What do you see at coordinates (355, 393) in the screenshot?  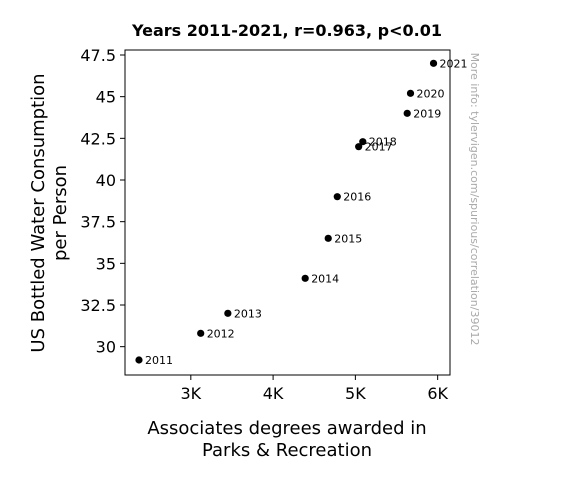 I see `x-tick-label: 5K` at bounding box center [355, 393].